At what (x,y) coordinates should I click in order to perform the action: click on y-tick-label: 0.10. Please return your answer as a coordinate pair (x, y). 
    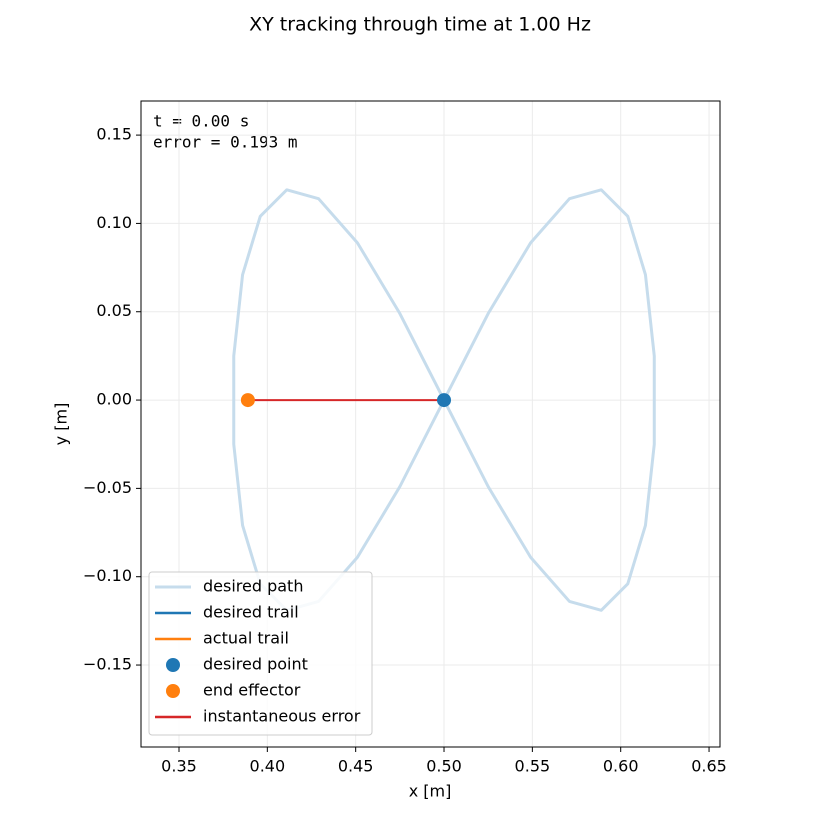
    Looking at the image, I should click on (114, 222).